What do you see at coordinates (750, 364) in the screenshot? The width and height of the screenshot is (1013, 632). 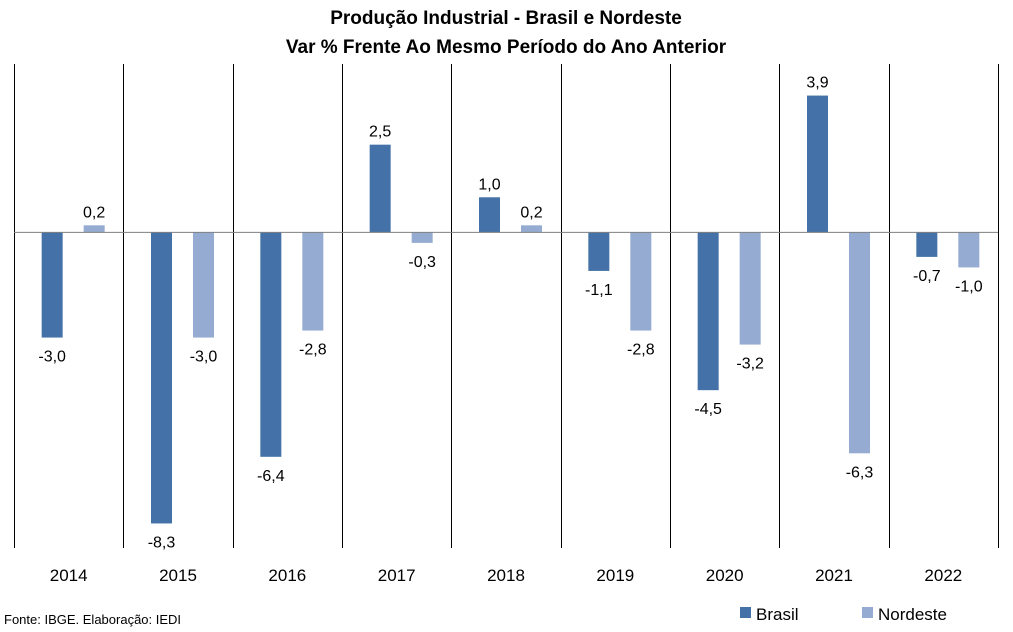 I see `data-label-nordeste-2020: -3,2` at bounding box center [750, 364].